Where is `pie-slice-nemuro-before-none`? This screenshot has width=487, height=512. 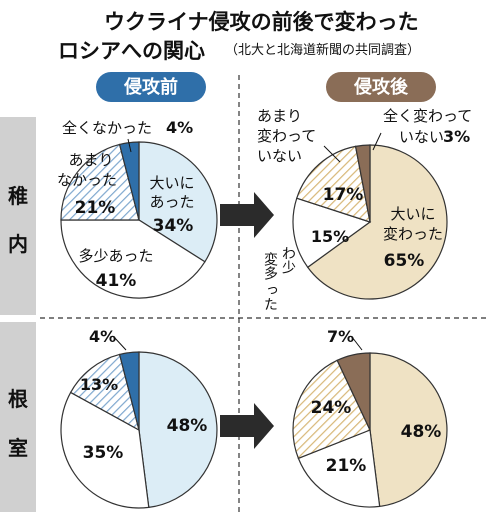 pie-slice-nemuro-before-none is located at coordinates (129, 391).